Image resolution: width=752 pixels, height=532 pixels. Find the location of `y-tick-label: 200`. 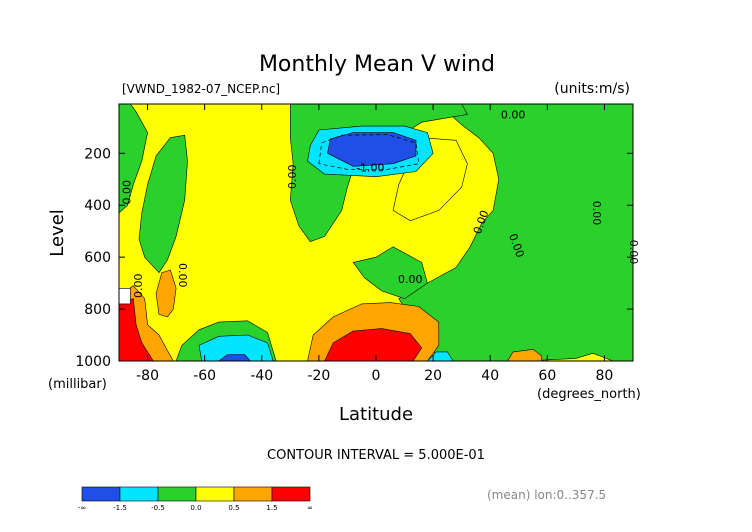

y-tick-label: 200 is located at coordinates (97, 154).